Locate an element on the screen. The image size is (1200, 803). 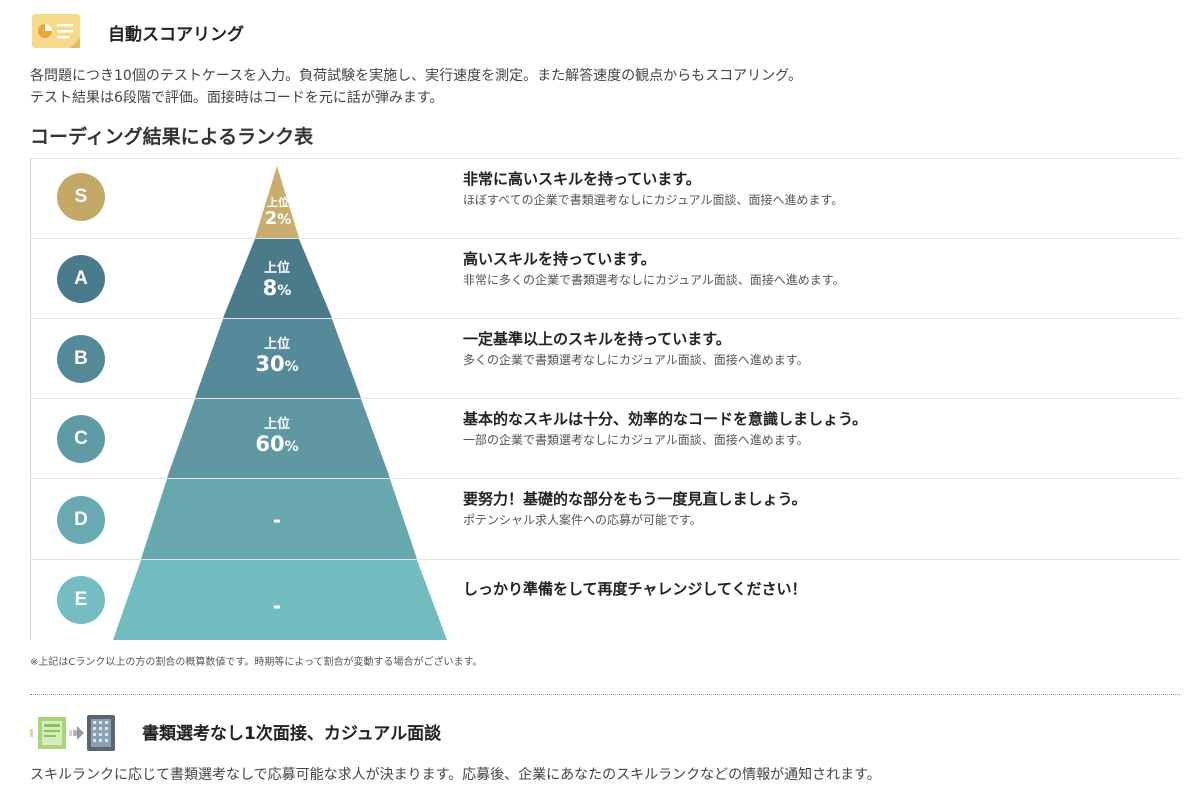
rank-heading-e: しっかり準備をして再度チャレンジしてください！ is located at coordinates (635, 589).